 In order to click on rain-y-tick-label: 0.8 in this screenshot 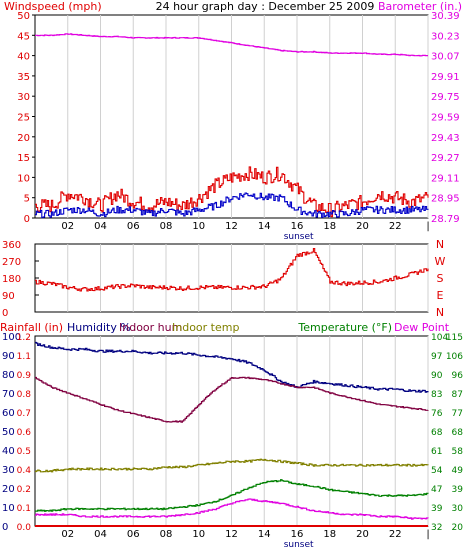, I will do `click(24, 395)`.